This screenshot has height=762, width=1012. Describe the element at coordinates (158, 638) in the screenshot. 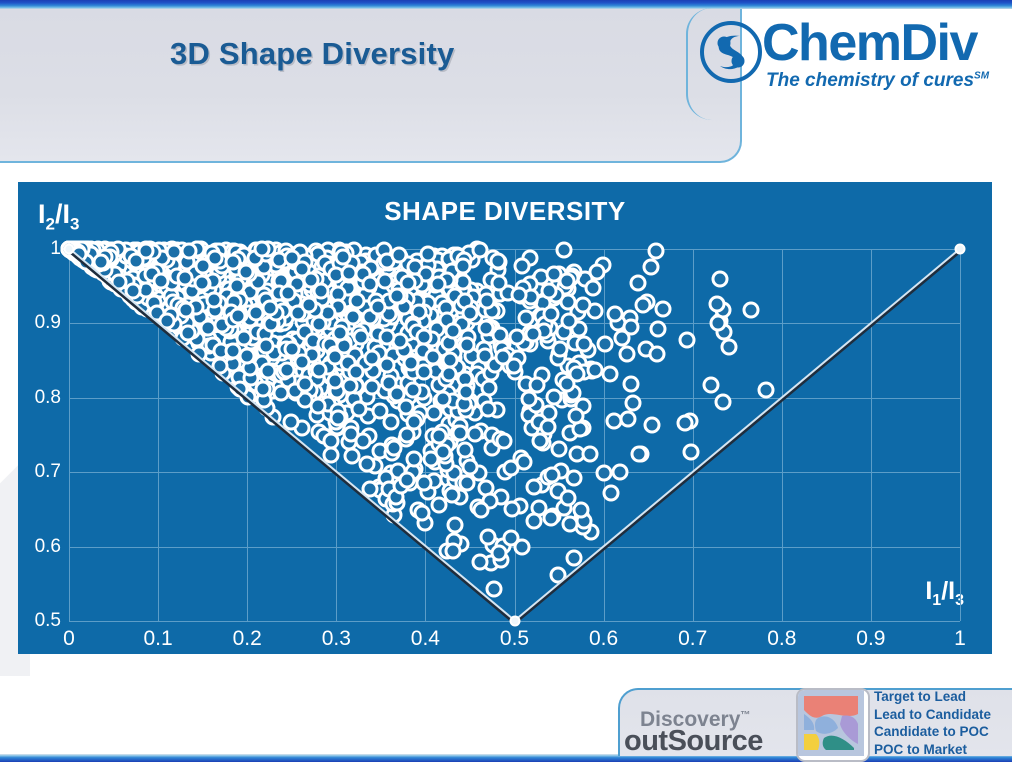

I see `x-axis-tick-label: 0.1` at that location.